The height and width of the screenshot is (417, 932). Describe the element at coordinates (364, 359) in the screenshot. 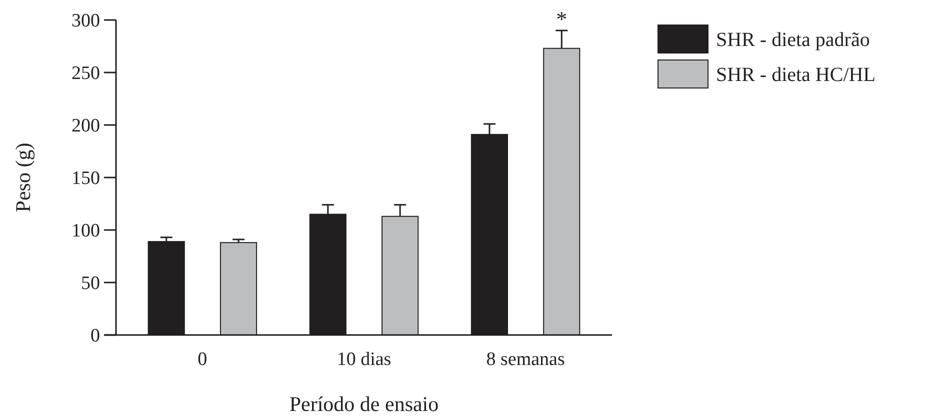

I see `x-tick-label: 10 dias` at that location.